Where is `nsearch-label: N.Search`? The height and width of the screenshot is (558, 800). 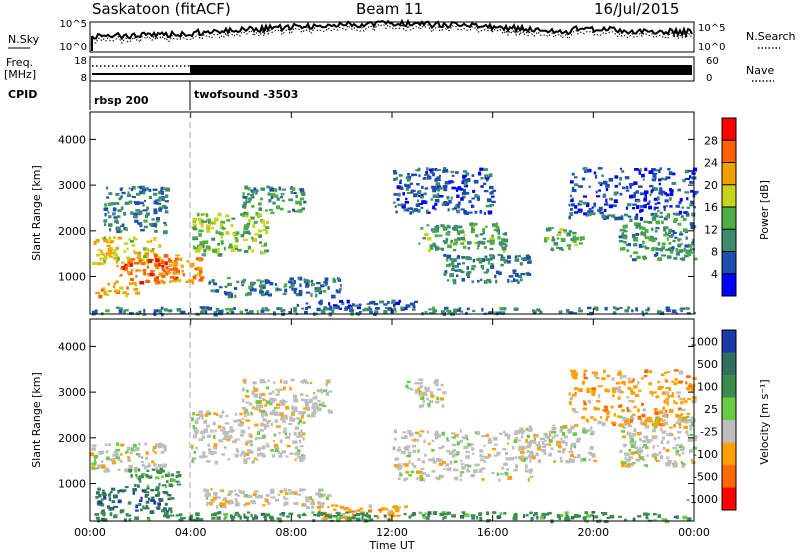
nsearch-label: N.Search is located at coordinates (771, 36).